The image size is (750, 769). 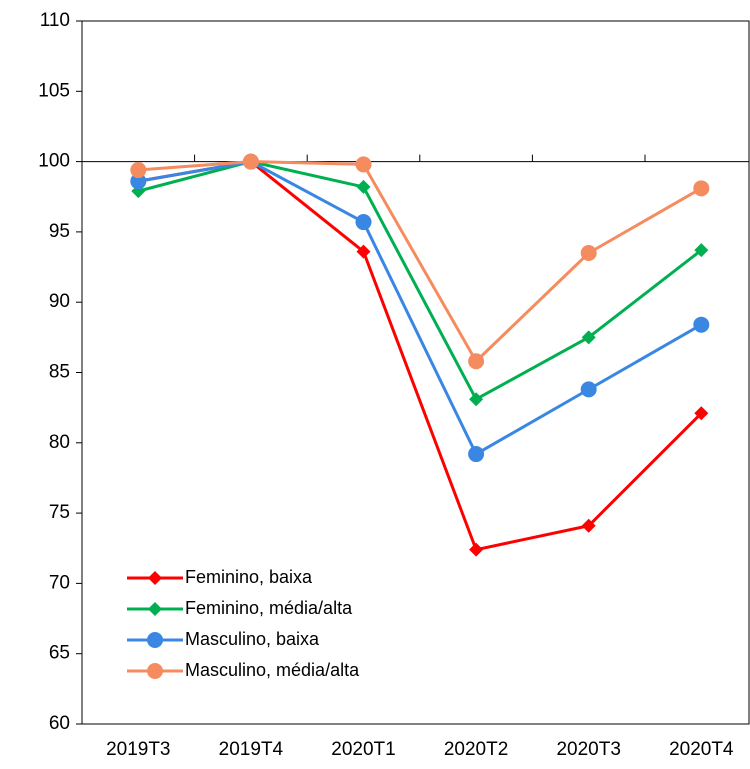 I want to click on legend-label: Feminino, baixa, so click(x=249, y=577).